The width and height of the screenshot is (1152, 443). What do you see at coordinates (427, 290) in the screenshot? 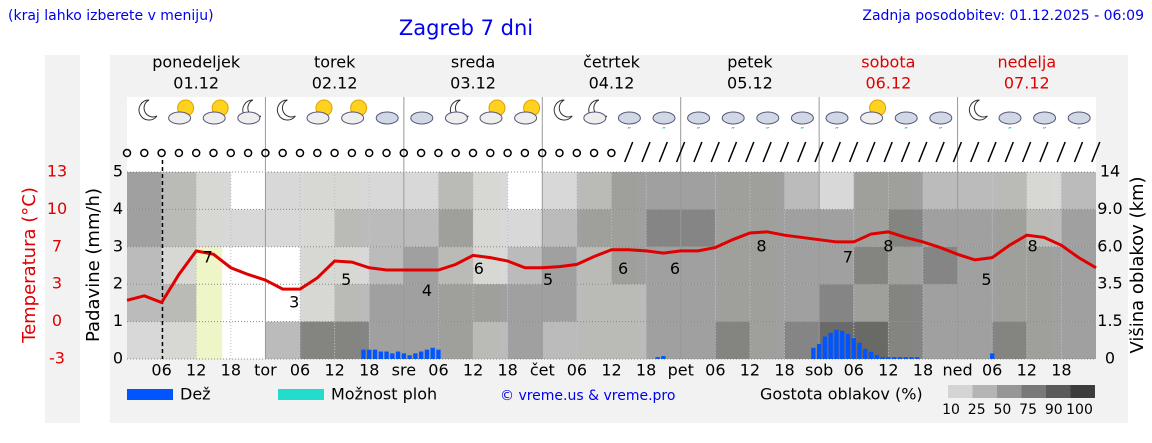
I see `temp-label: 4` at bounding box center [427, 290].